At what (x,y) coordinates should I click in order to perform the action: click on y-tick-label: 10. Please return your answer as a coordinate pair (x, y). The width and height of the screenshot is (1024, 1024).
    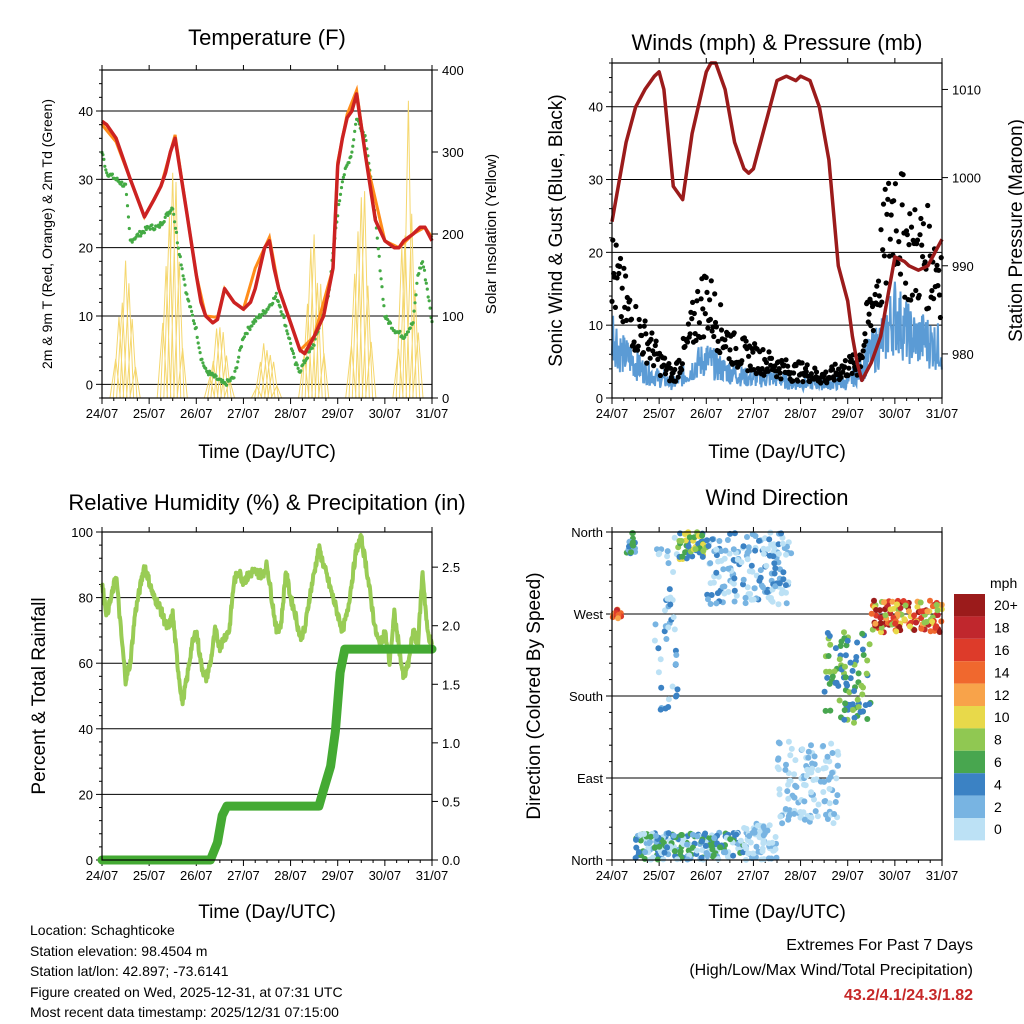
    Looking at the image, I should click on (86, 316).